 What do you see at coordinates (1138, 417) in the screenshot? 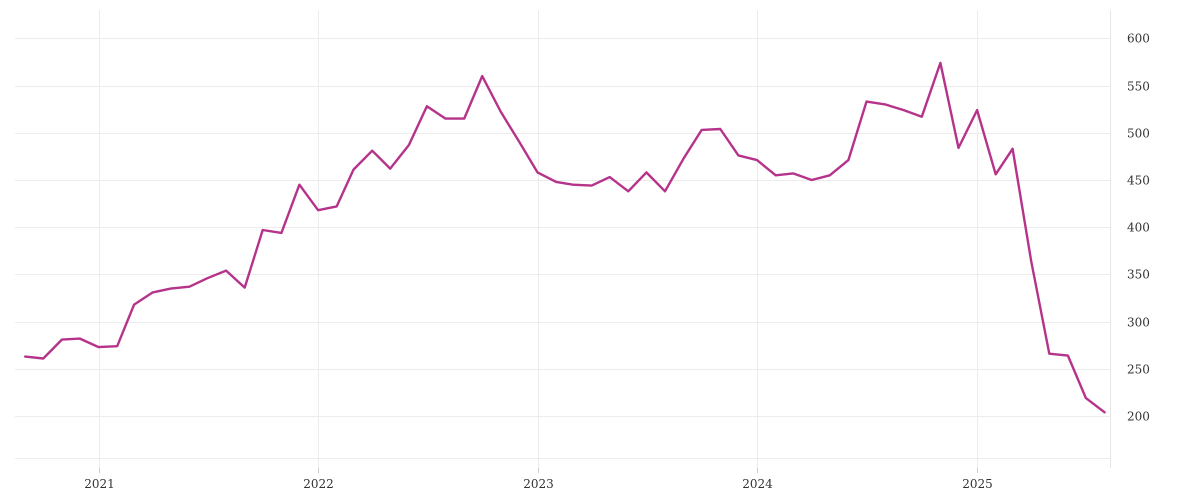
I see `y-tick-label: 200` at bounding box center [1138, 417].